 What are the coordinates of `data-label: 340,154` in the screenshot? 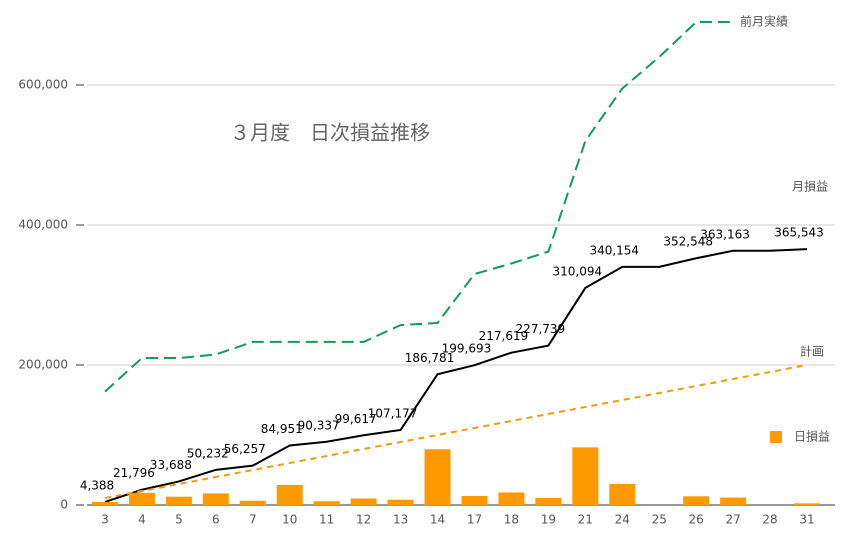 It's located at (614, 250).